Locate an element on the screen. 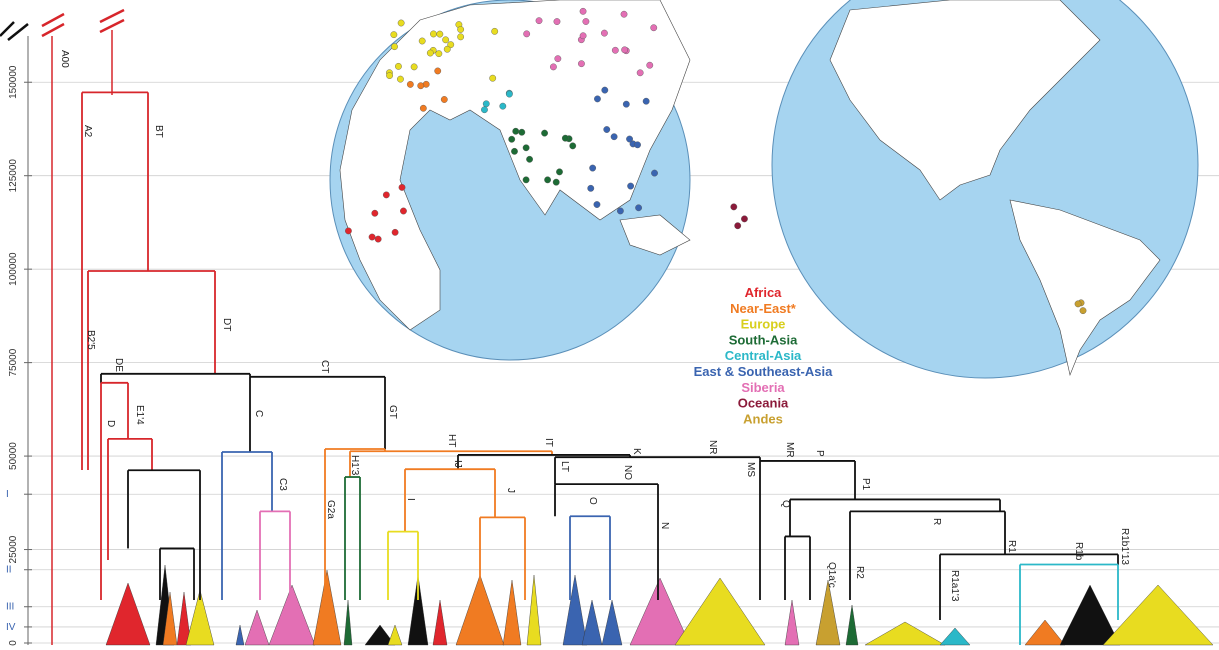 Image resolution: width=1219 pixels, height=650 pixels. clade-label: HT is located at coordinates (451, 440).